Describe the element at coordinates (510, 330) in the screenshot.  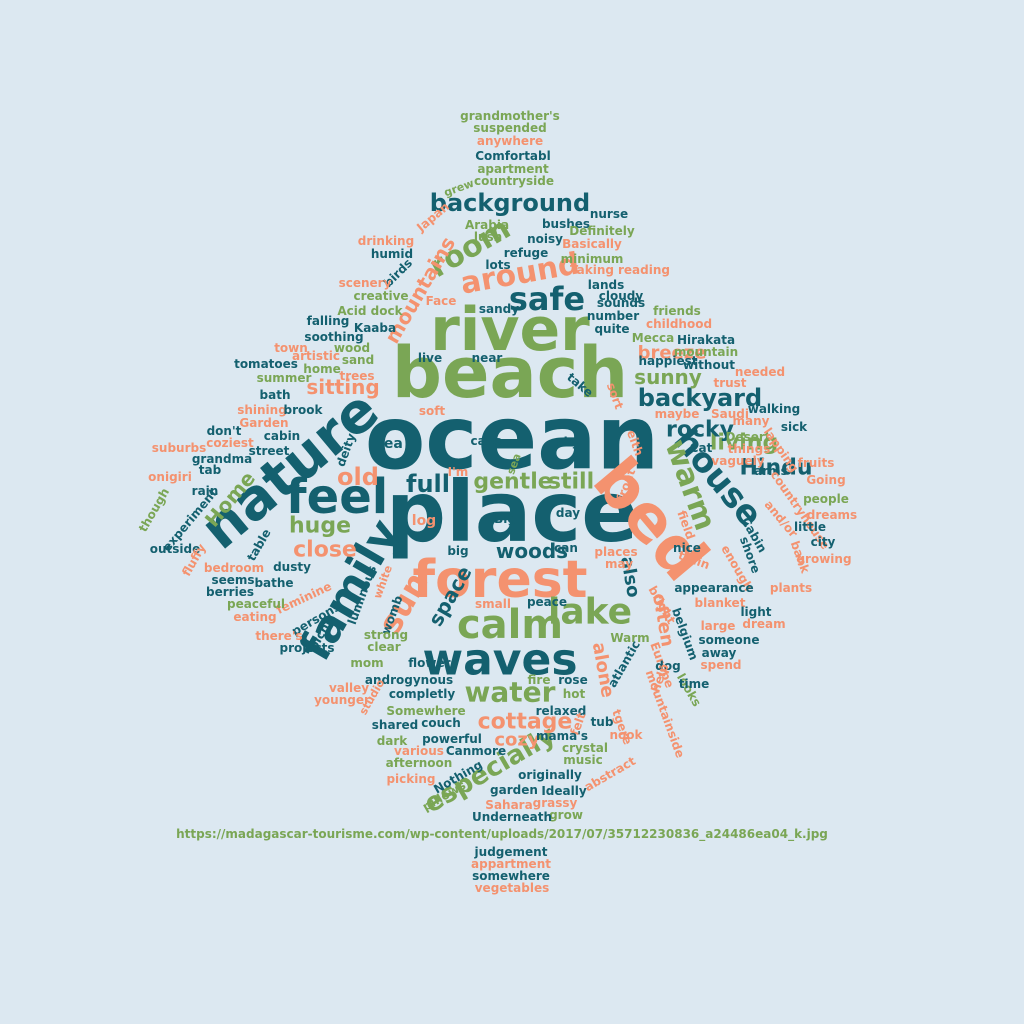
I see `word-river: river` at that location.